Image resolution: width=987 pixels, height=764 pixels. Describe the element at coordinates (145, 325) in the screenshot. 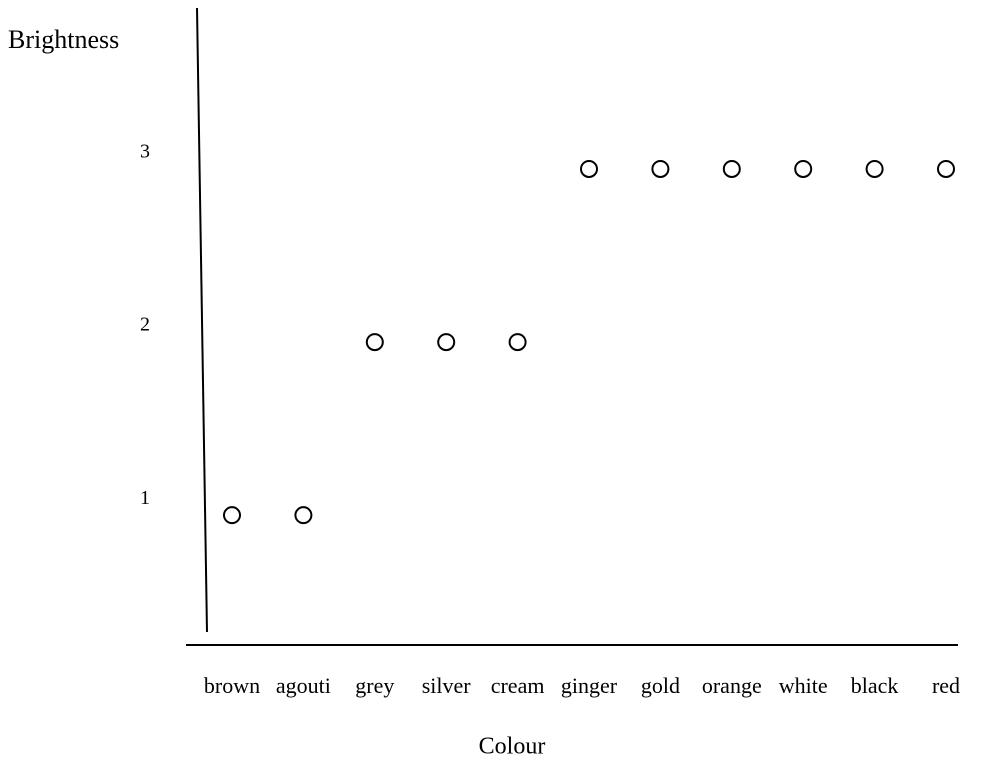

I see `y-tick-label: 2` at that location.